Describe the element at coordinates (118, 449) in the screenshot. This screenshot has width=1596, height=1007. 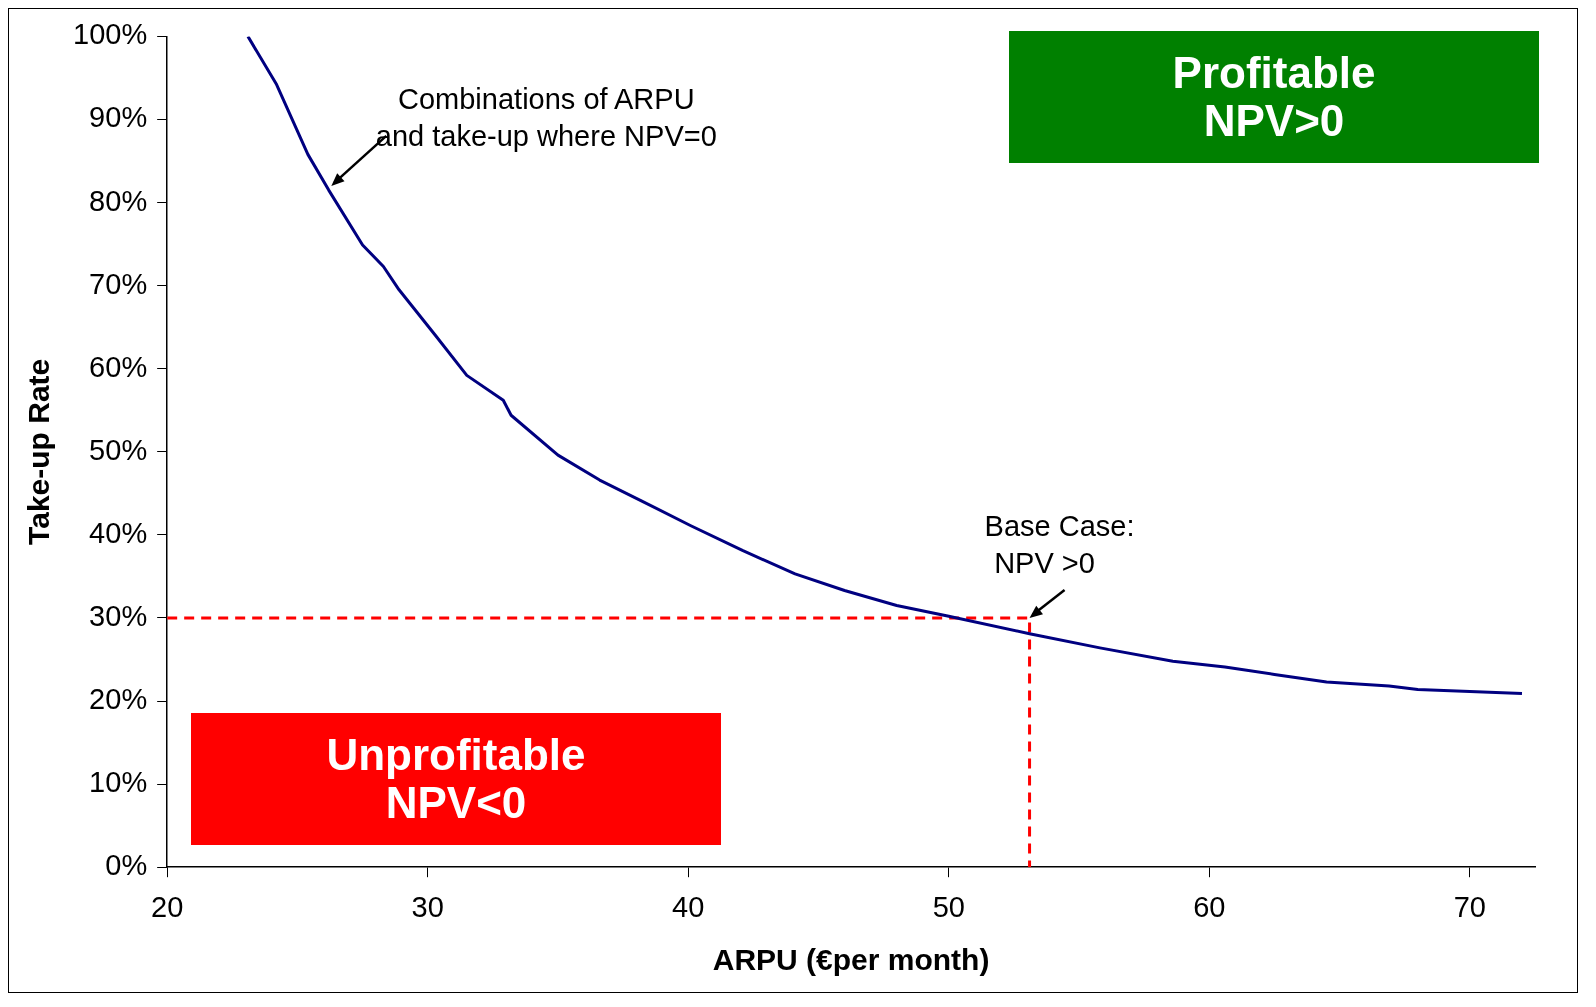
I see `y-tick-label: 50%` at that location.